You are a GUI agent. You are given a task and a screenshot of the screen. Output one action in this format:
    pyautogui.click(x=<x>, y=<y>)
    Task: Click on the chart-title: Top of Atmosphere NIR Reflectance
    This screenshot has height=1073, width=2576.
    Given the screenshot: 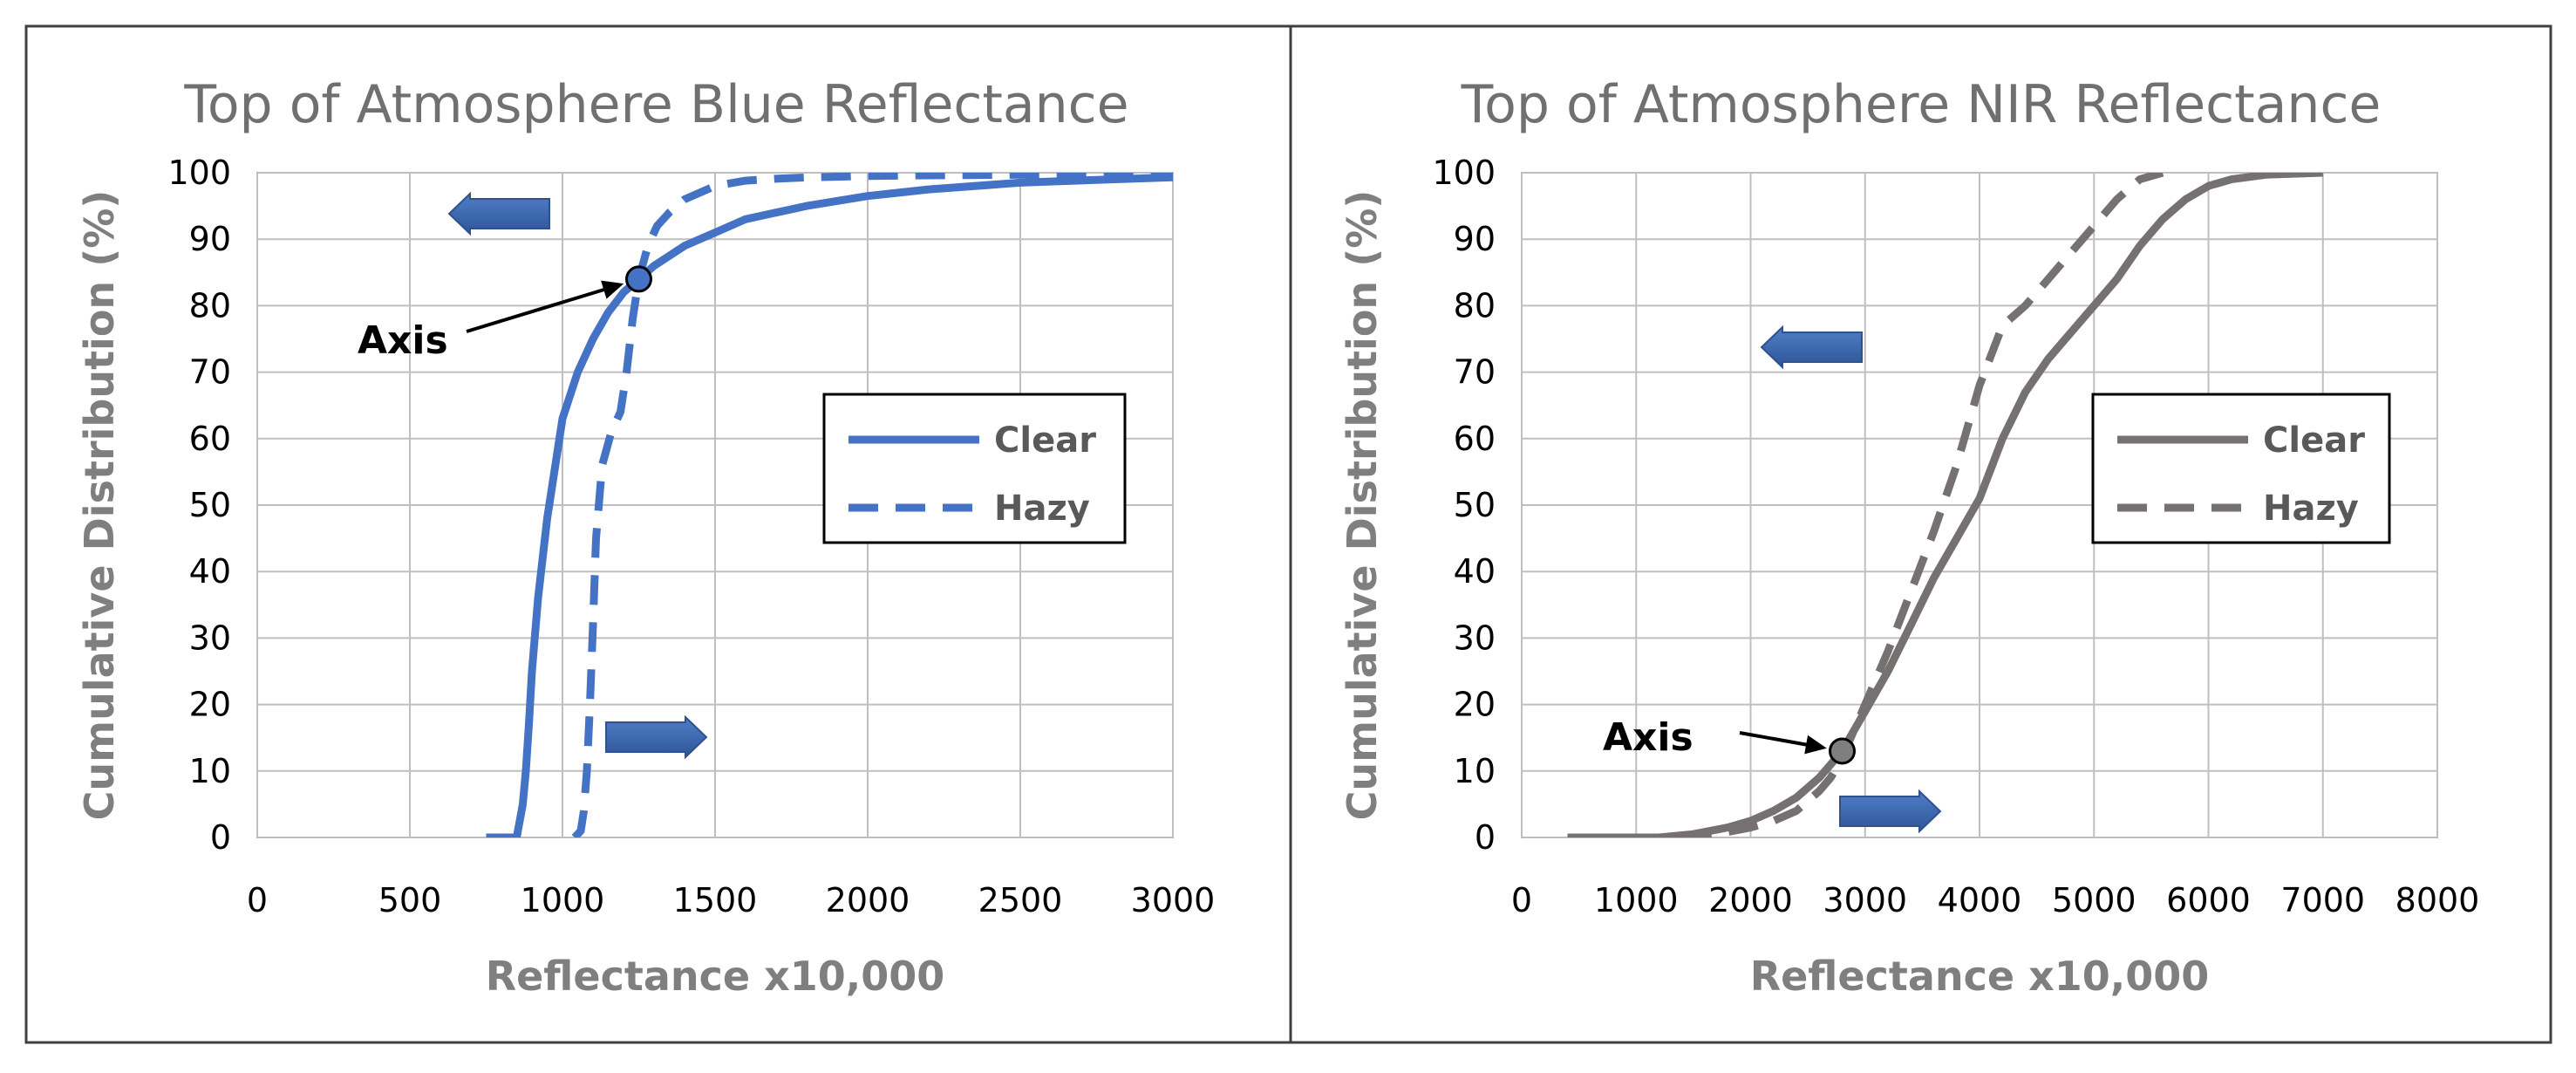 What is the action you would take?
    pyautogui.click(x=1922, y=104)
    